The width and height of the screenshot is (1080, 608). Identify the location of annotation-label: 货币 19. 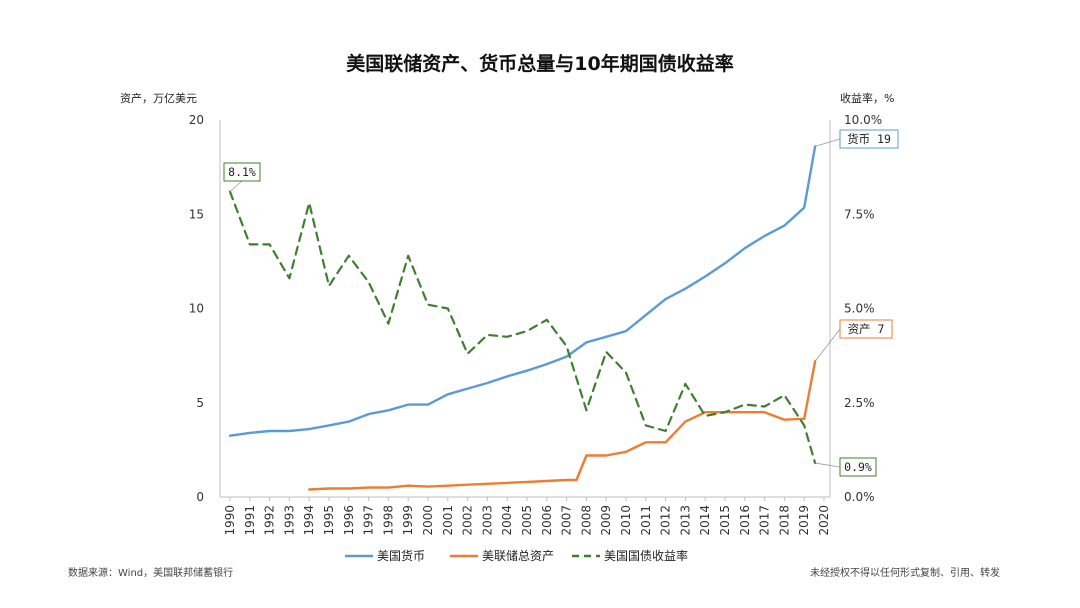
(869, 139).